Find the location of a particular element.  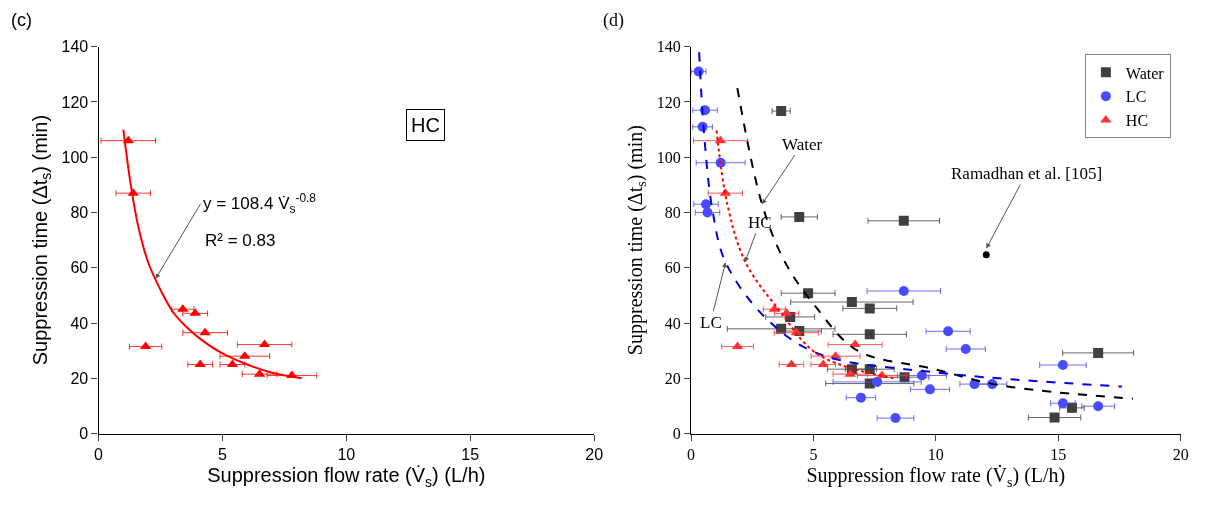

legend-label: LC is located at coordinates (1136, 97).